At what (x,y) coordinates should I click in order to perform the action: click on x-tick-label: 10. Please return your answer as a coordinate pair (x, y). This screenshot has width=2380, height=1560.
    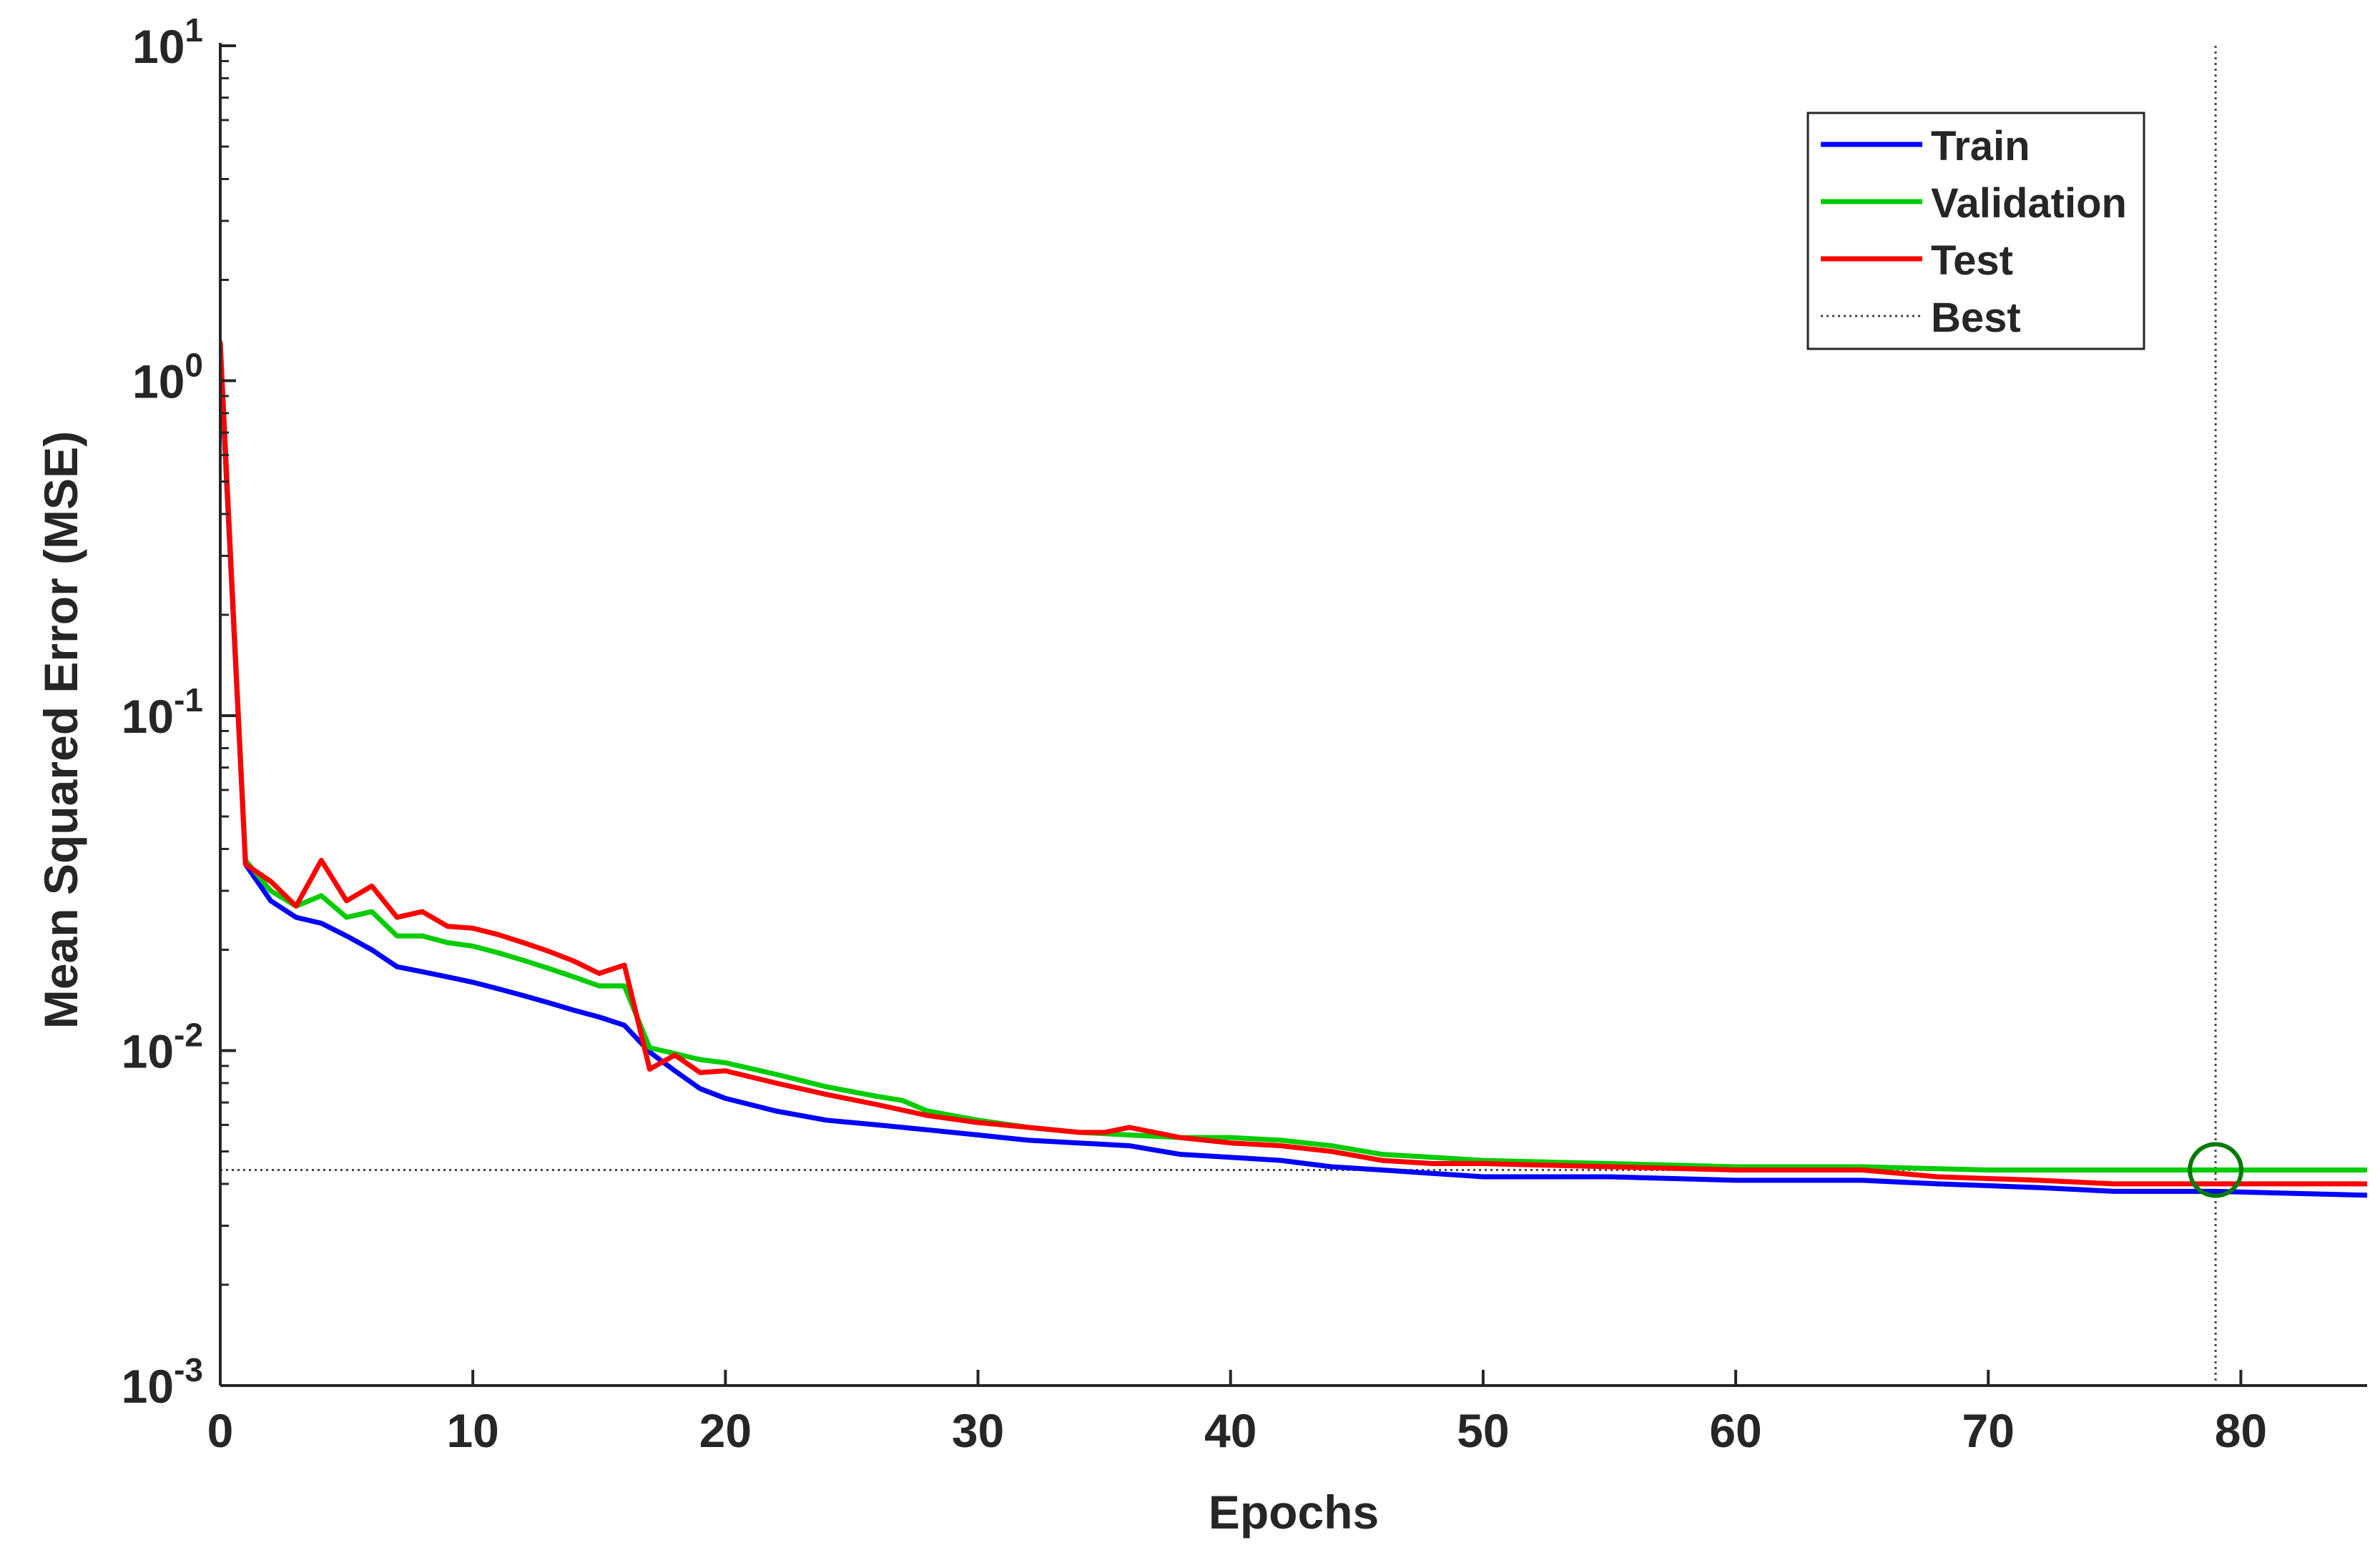
    Looking at the image, I should click on (472, 1430).